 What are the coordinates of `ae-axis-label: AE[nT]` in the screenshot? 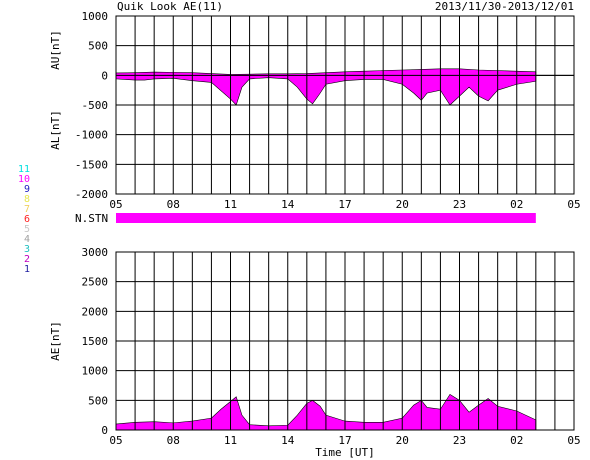 It's located at (55, 341).